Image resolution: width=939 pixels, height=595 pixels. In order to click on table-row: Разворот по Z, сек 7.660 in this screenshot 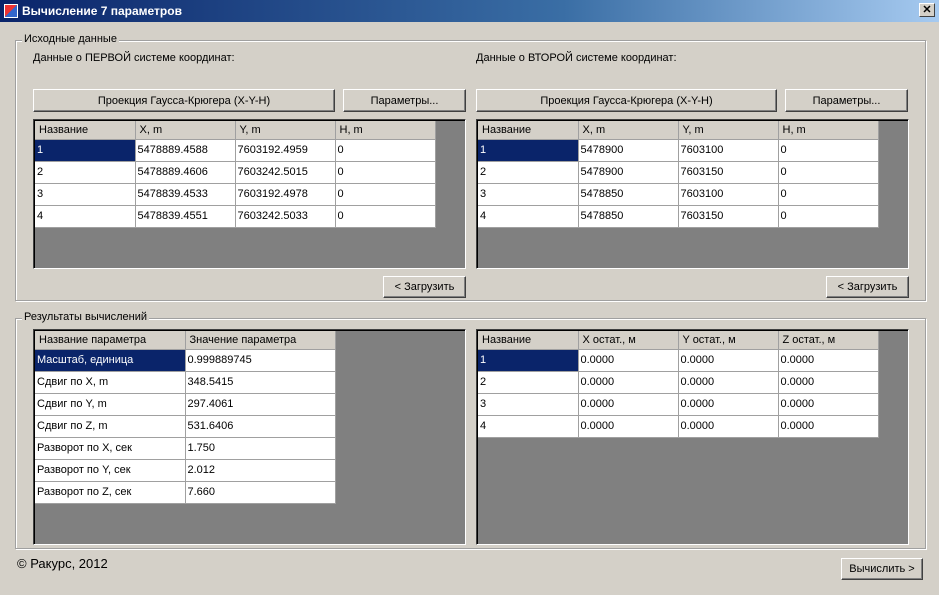, I will do `click(185, 492)`.